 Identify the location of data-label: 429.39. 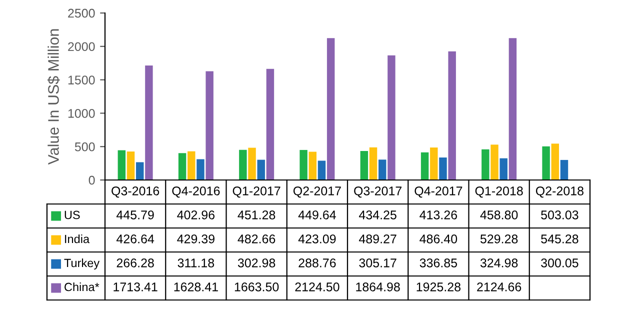
(195, 239).